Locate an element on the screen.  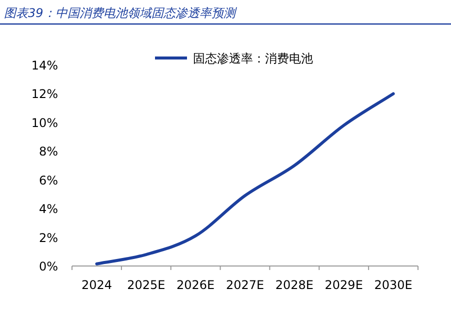
x-tick-label: 2024 is located at coordinates (96, 285).